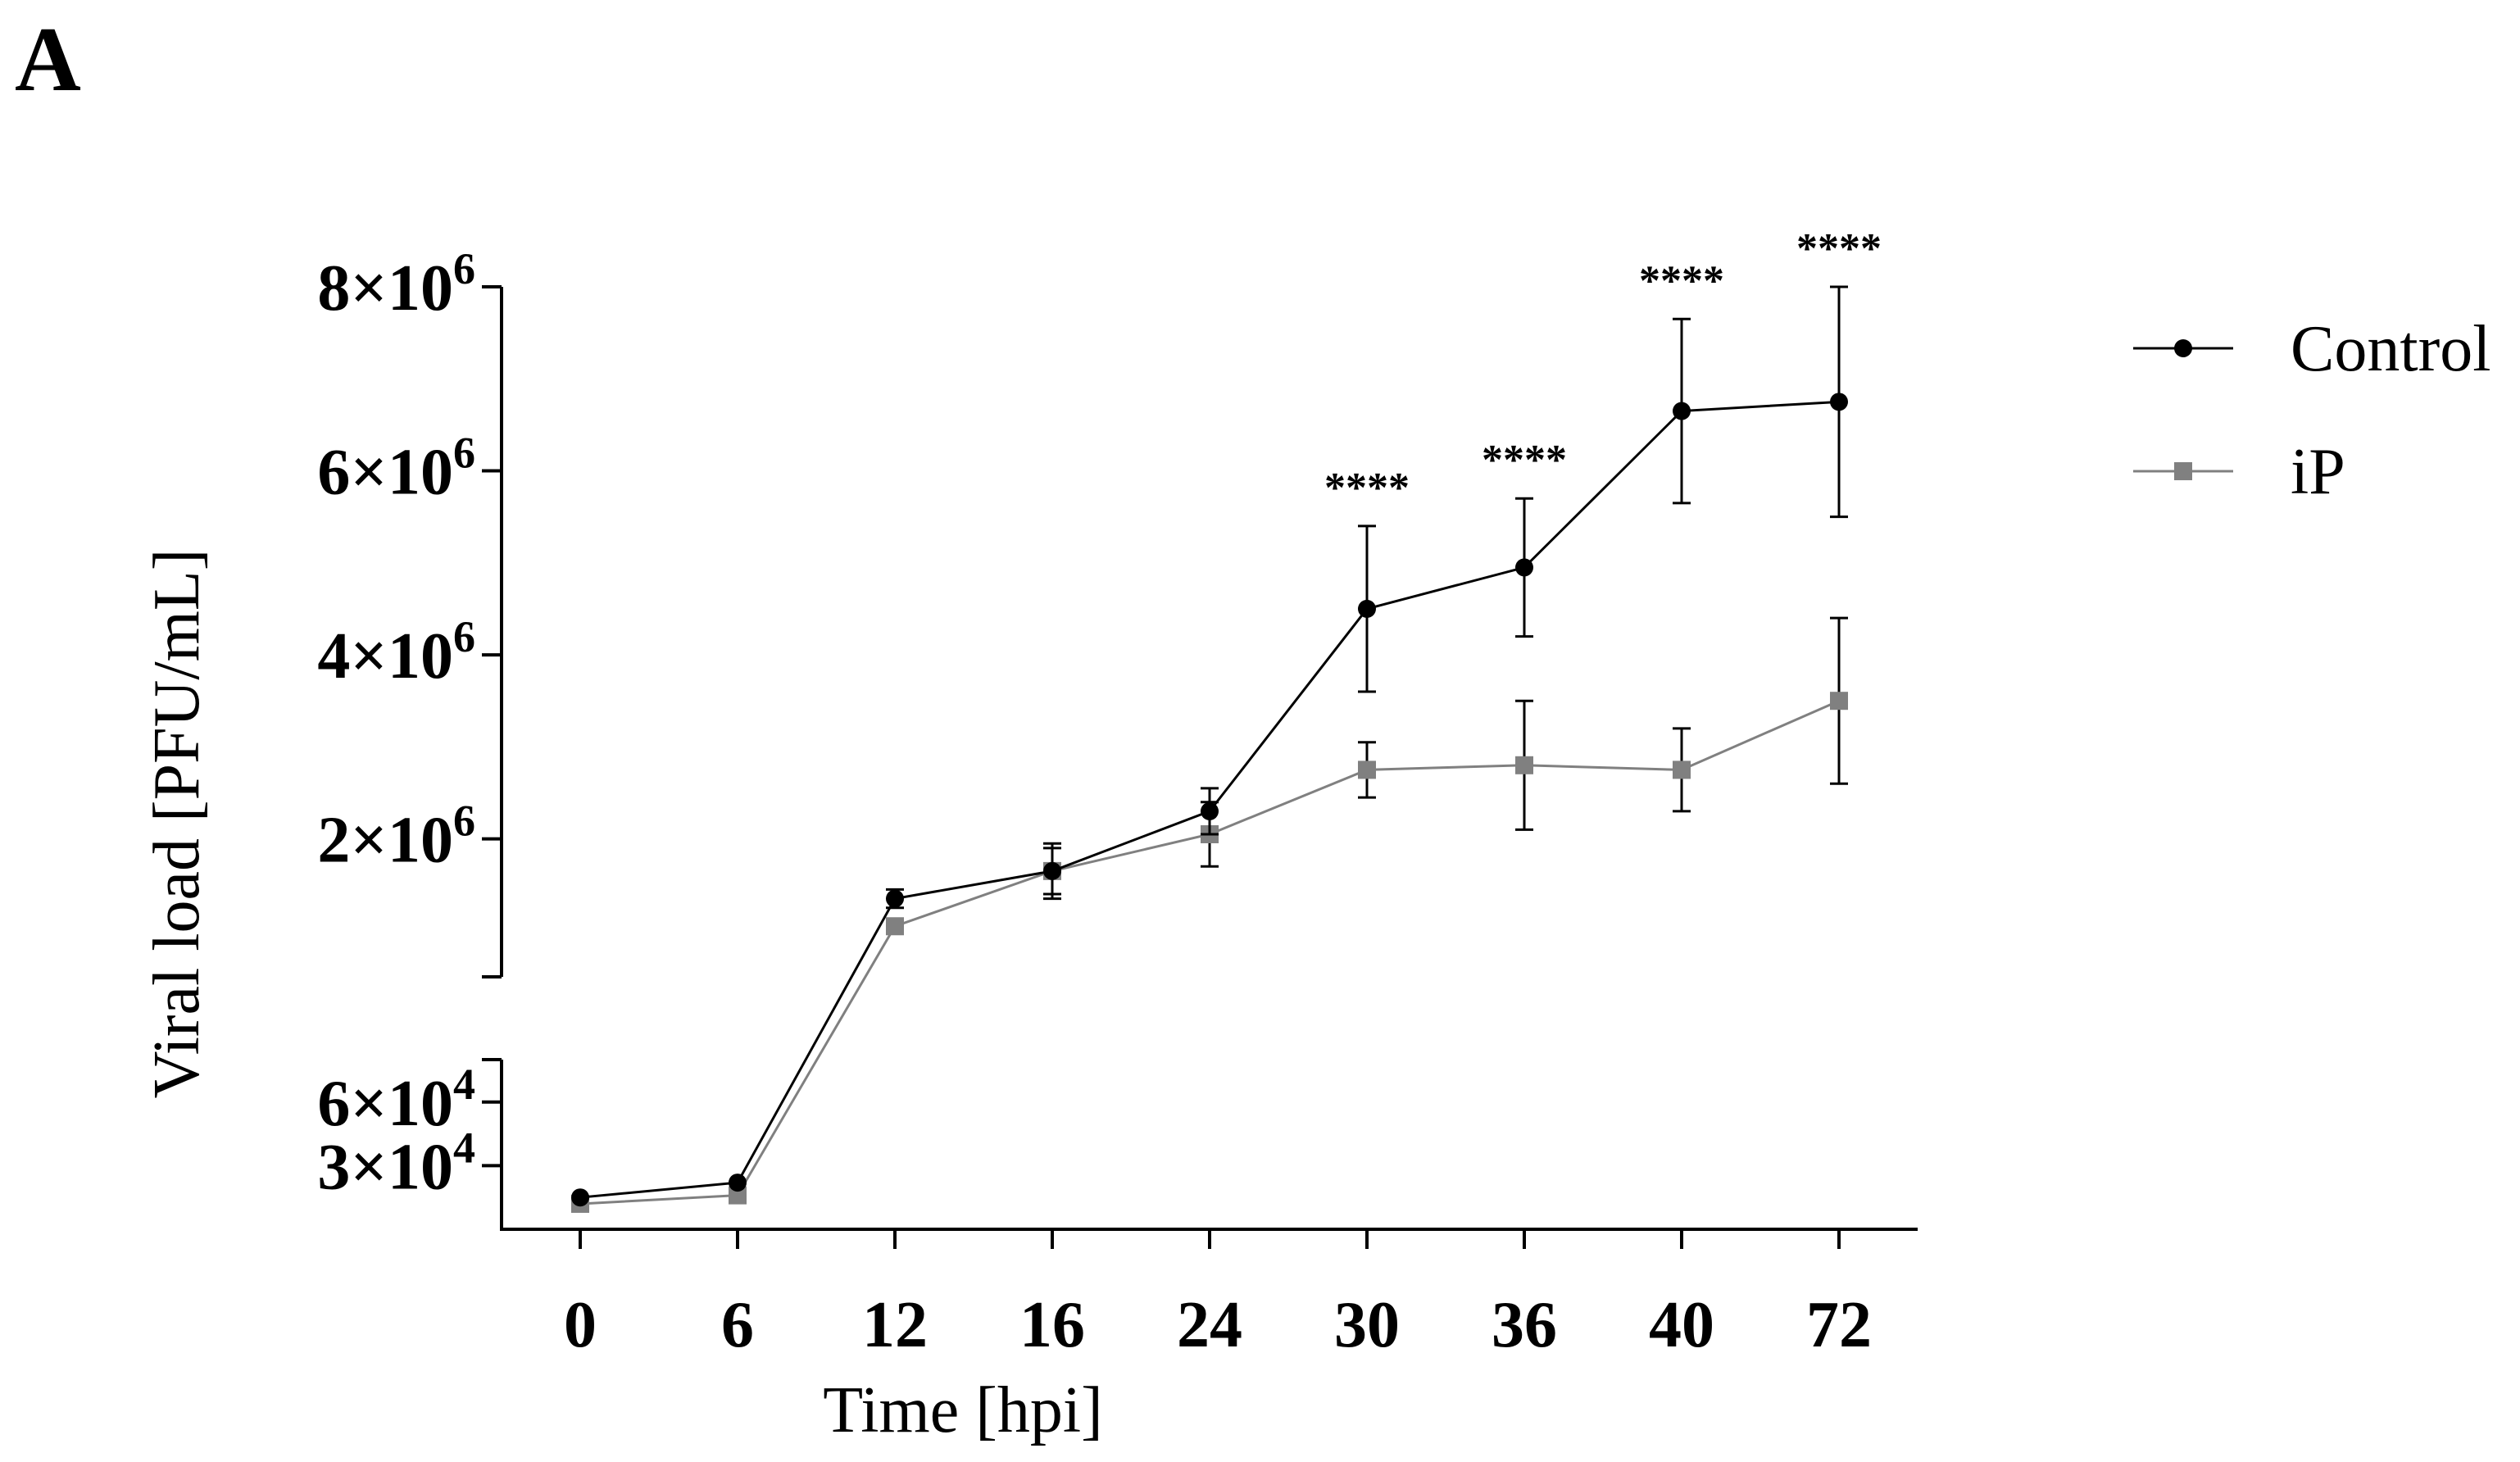 The image size is (2520, 1462). I want to click on y-tick-label: 8×10⁶, so click(396, 284).